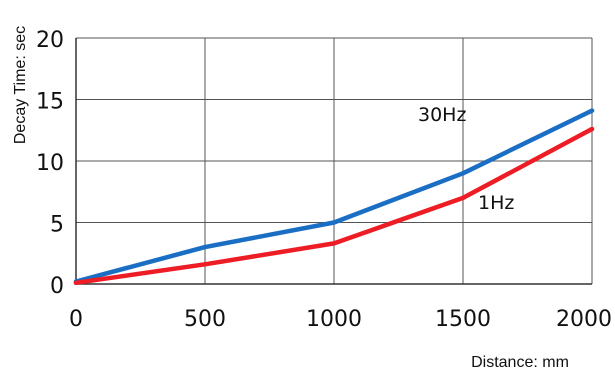  What do you see at coordinates (592, 129) in the screenshot?
I see `point-1Hz-2000` at bounding box center [592, 129].